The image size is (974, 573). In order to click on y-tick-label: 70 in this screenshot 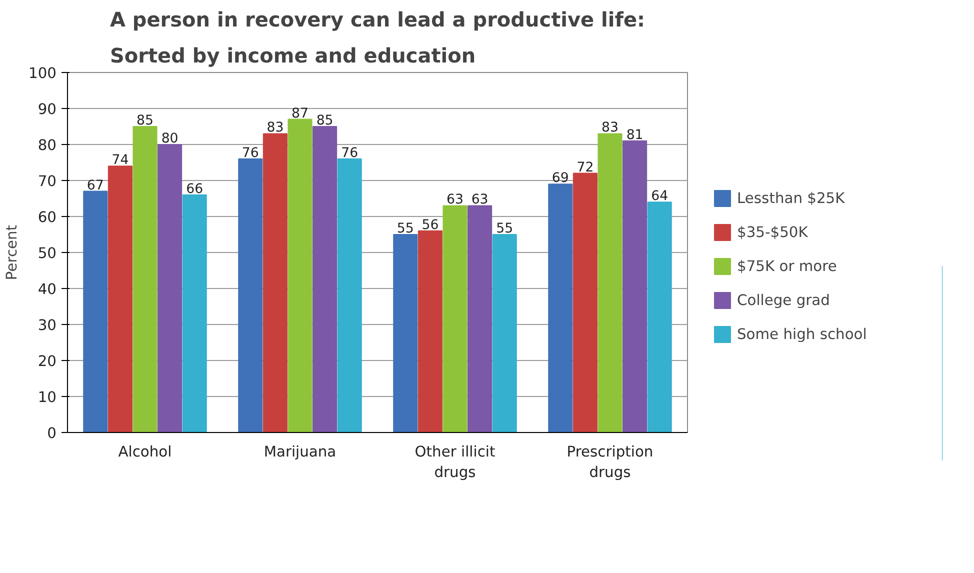, I will do `click(47, 181)`.